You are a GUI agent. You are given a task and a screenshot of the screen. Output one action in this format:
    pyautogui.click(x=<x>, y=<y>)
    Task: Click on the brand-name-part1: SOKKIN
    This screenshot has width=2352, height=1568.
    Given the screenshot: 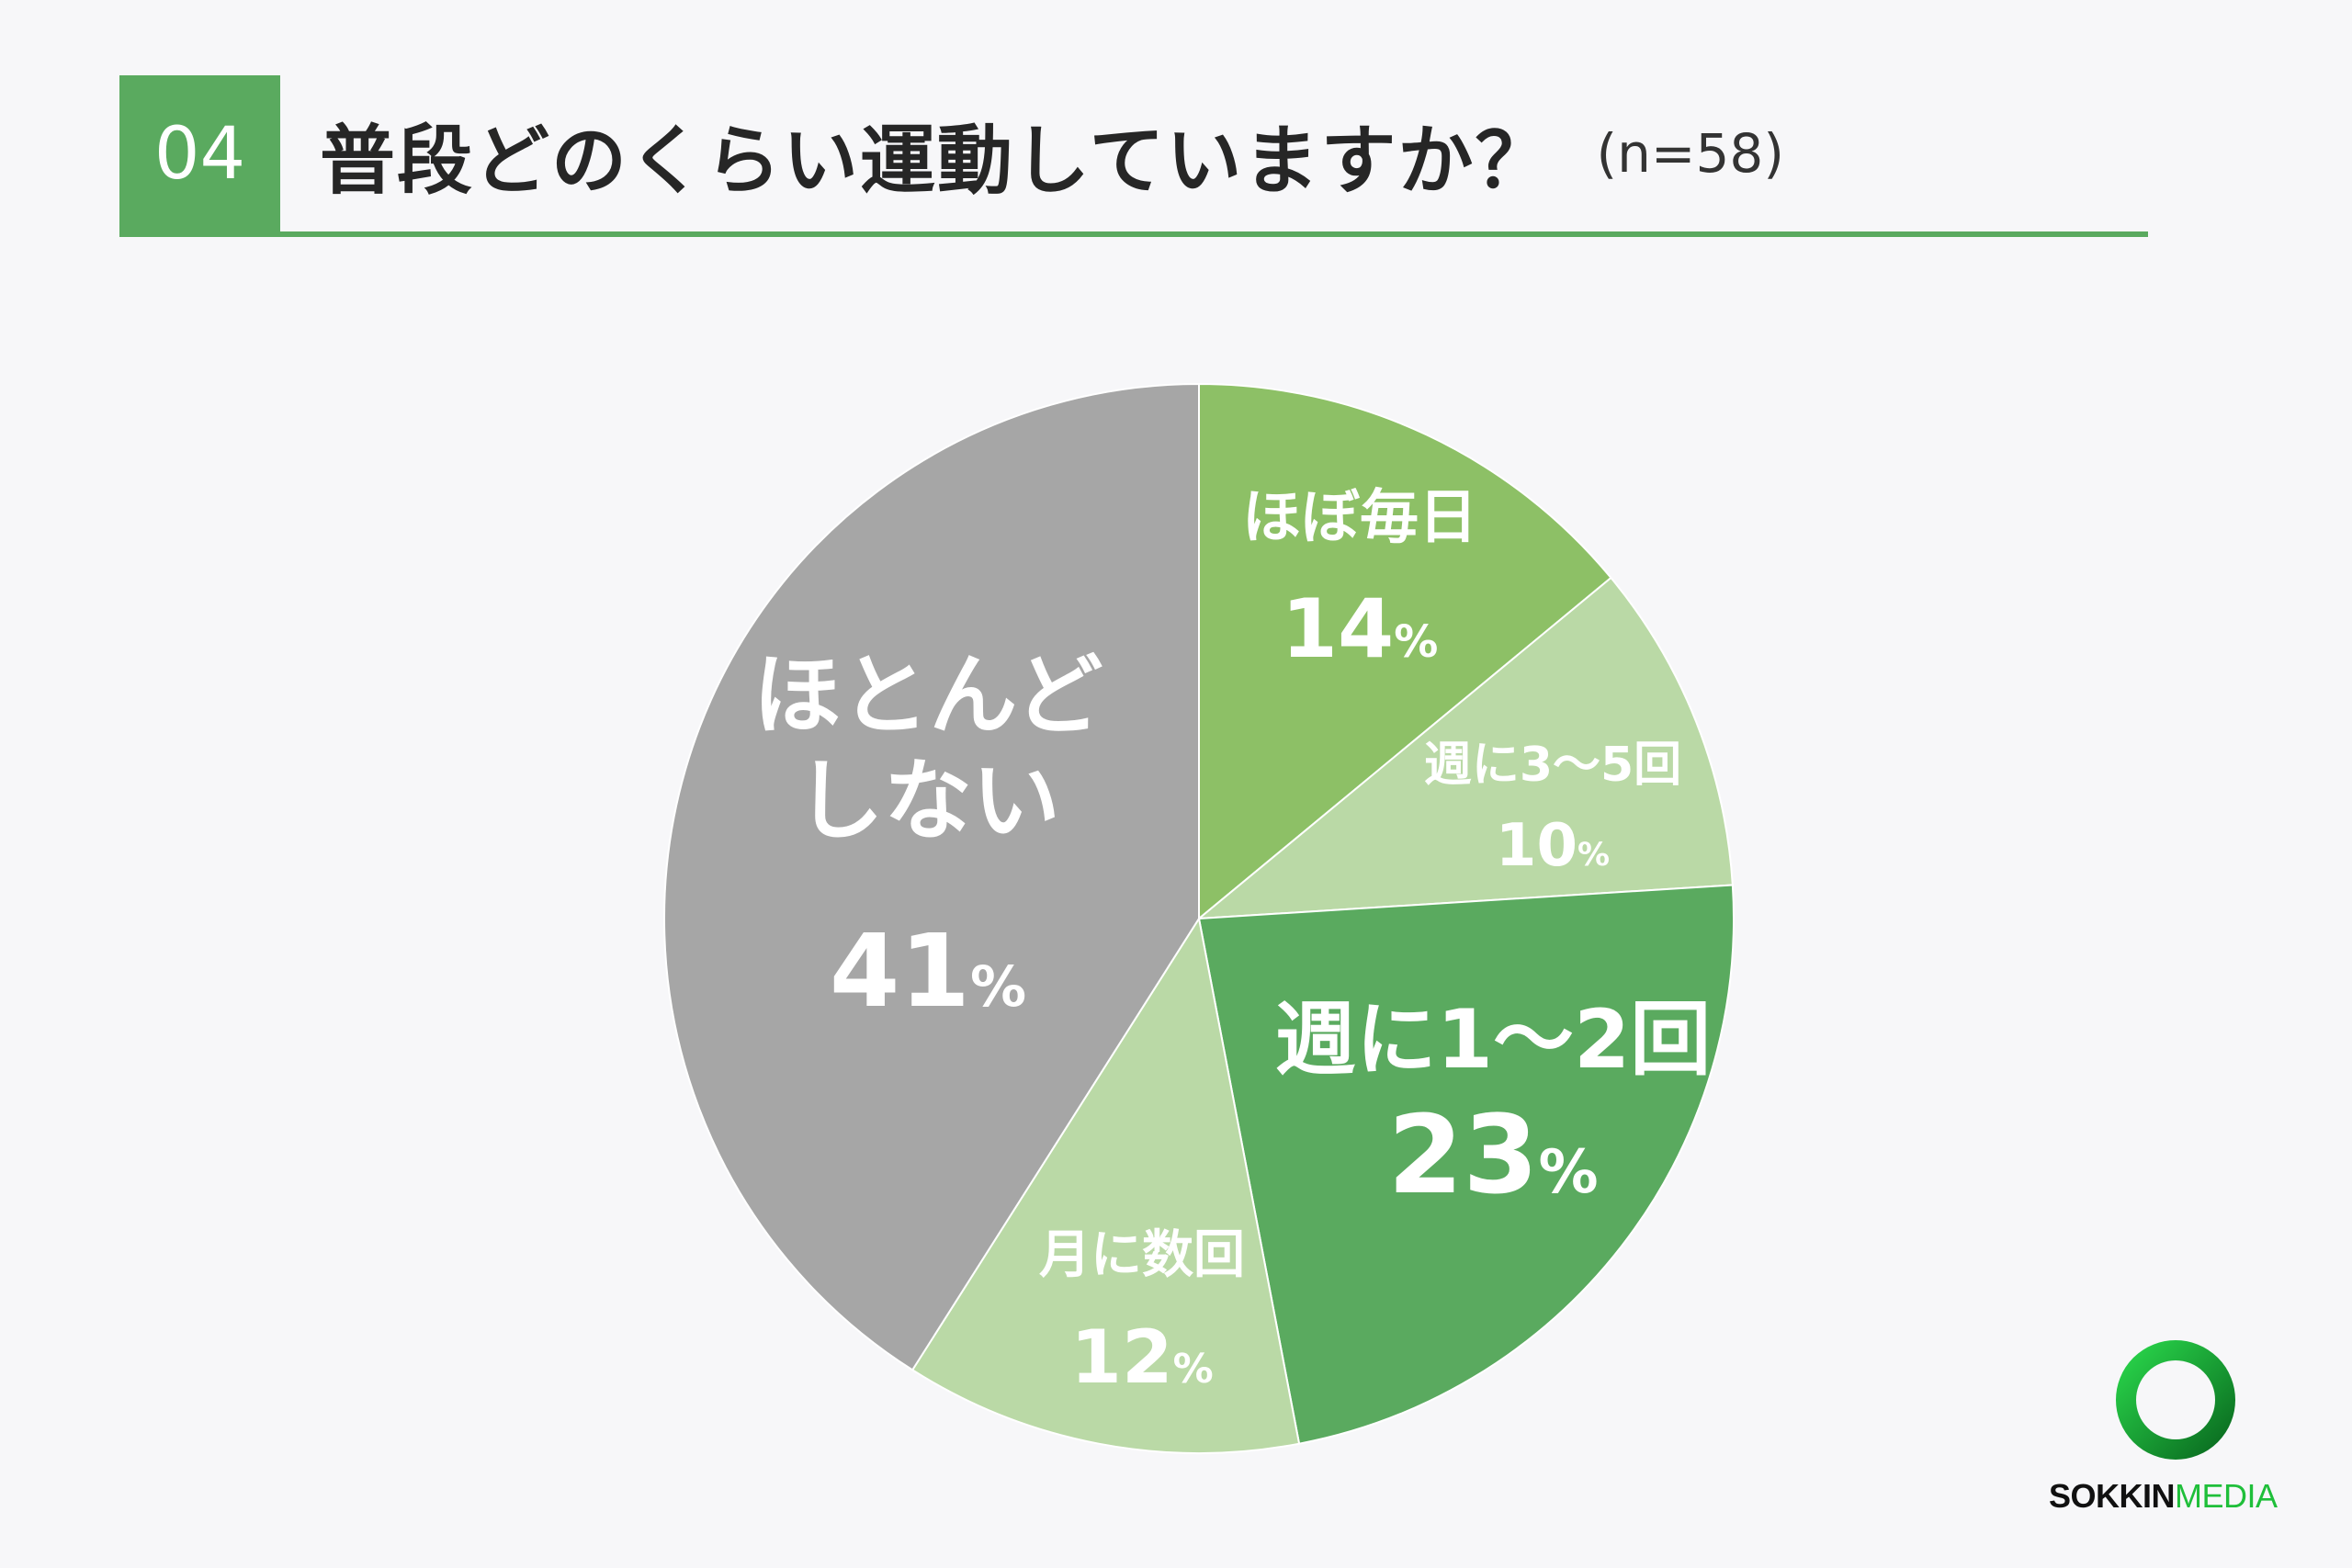 What is the action you would take?
    pyautogui.click(x=2112, y=1496)
    